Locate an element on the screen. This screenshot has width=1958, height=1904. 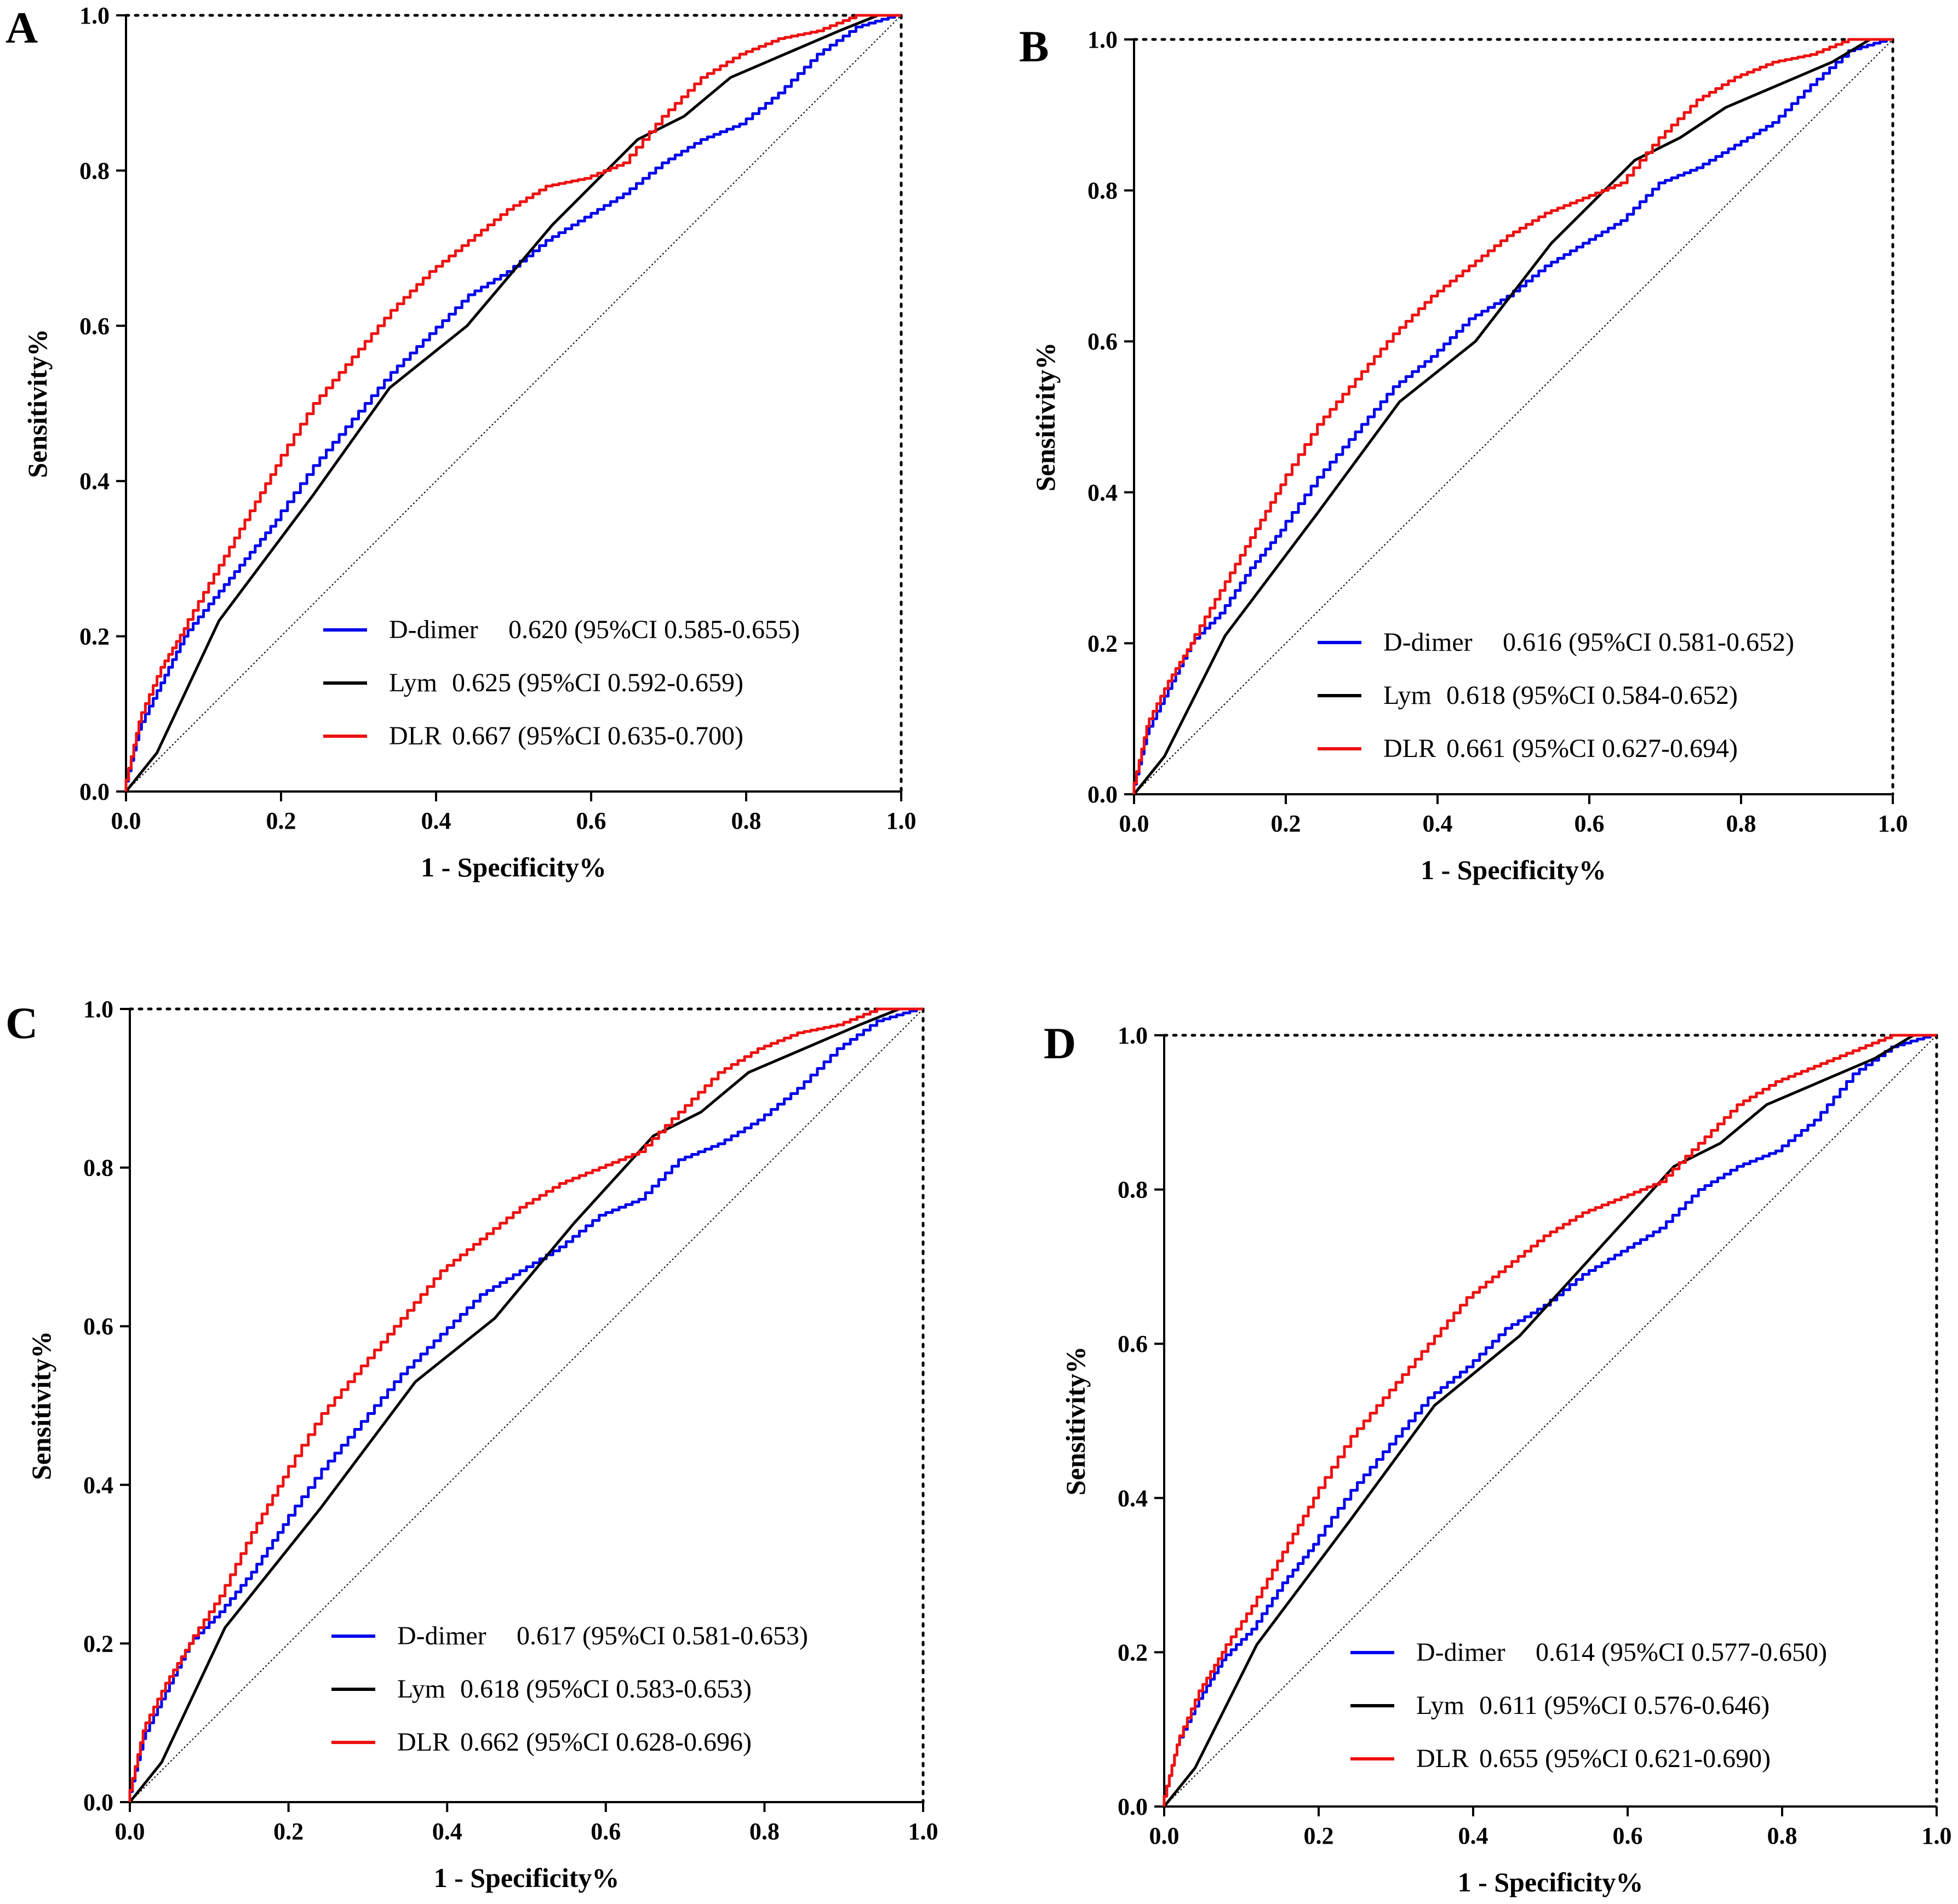
panel-c-legend-item-dlr: DLR 0.662 (95%CI 0.628-0.696) is located at coordinates (541, 1742).